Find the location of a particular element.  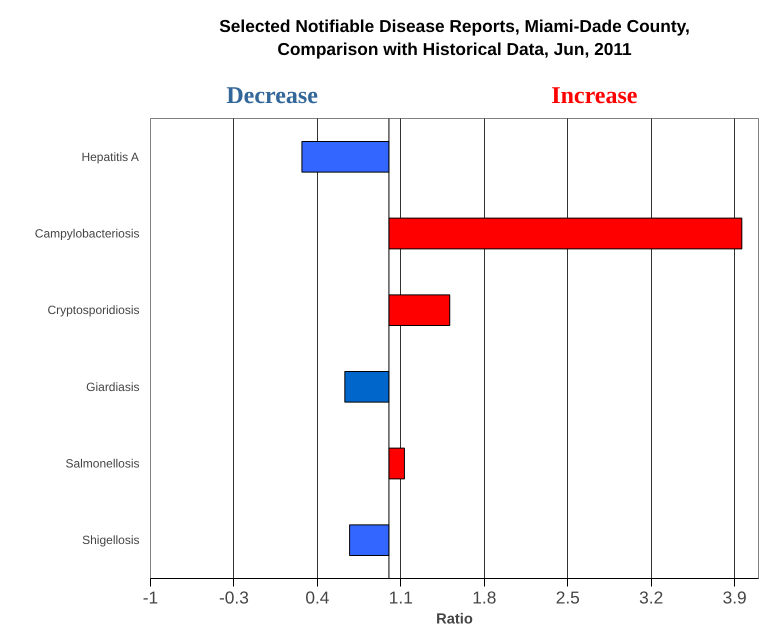

x-axis-title: Ratio is located at coordinates (454, 620).